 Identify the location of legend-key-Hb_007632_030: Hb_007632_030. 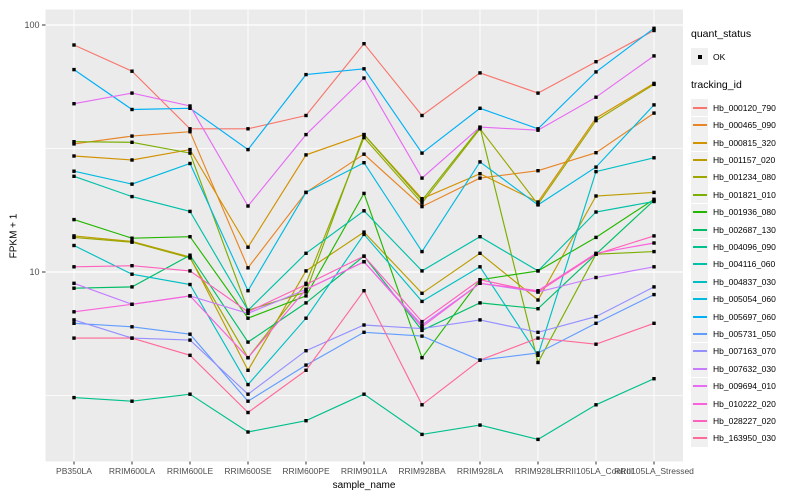
(745, 369).